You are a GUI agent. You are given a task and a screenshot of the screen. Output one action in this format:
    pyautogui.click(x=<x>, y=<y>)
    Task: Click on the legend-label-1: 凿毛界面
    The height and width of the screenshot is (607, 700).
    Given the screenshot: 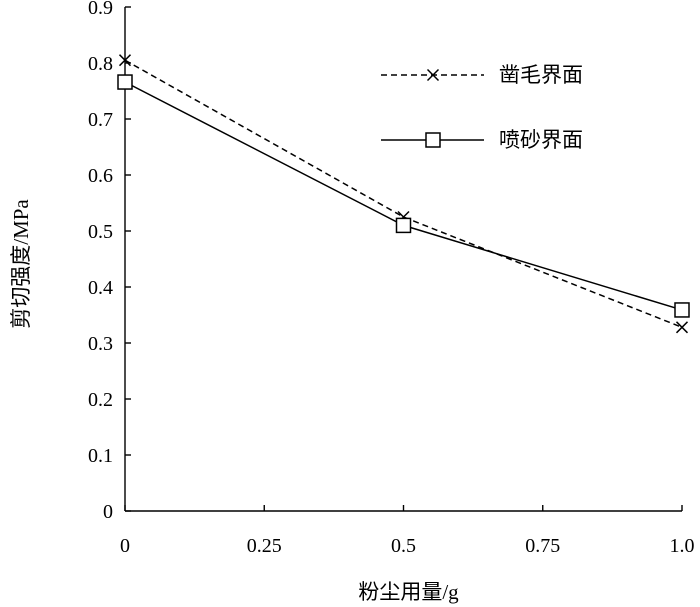 What is the action you would take?
    pyautogui.click(x=541, y=75)
    